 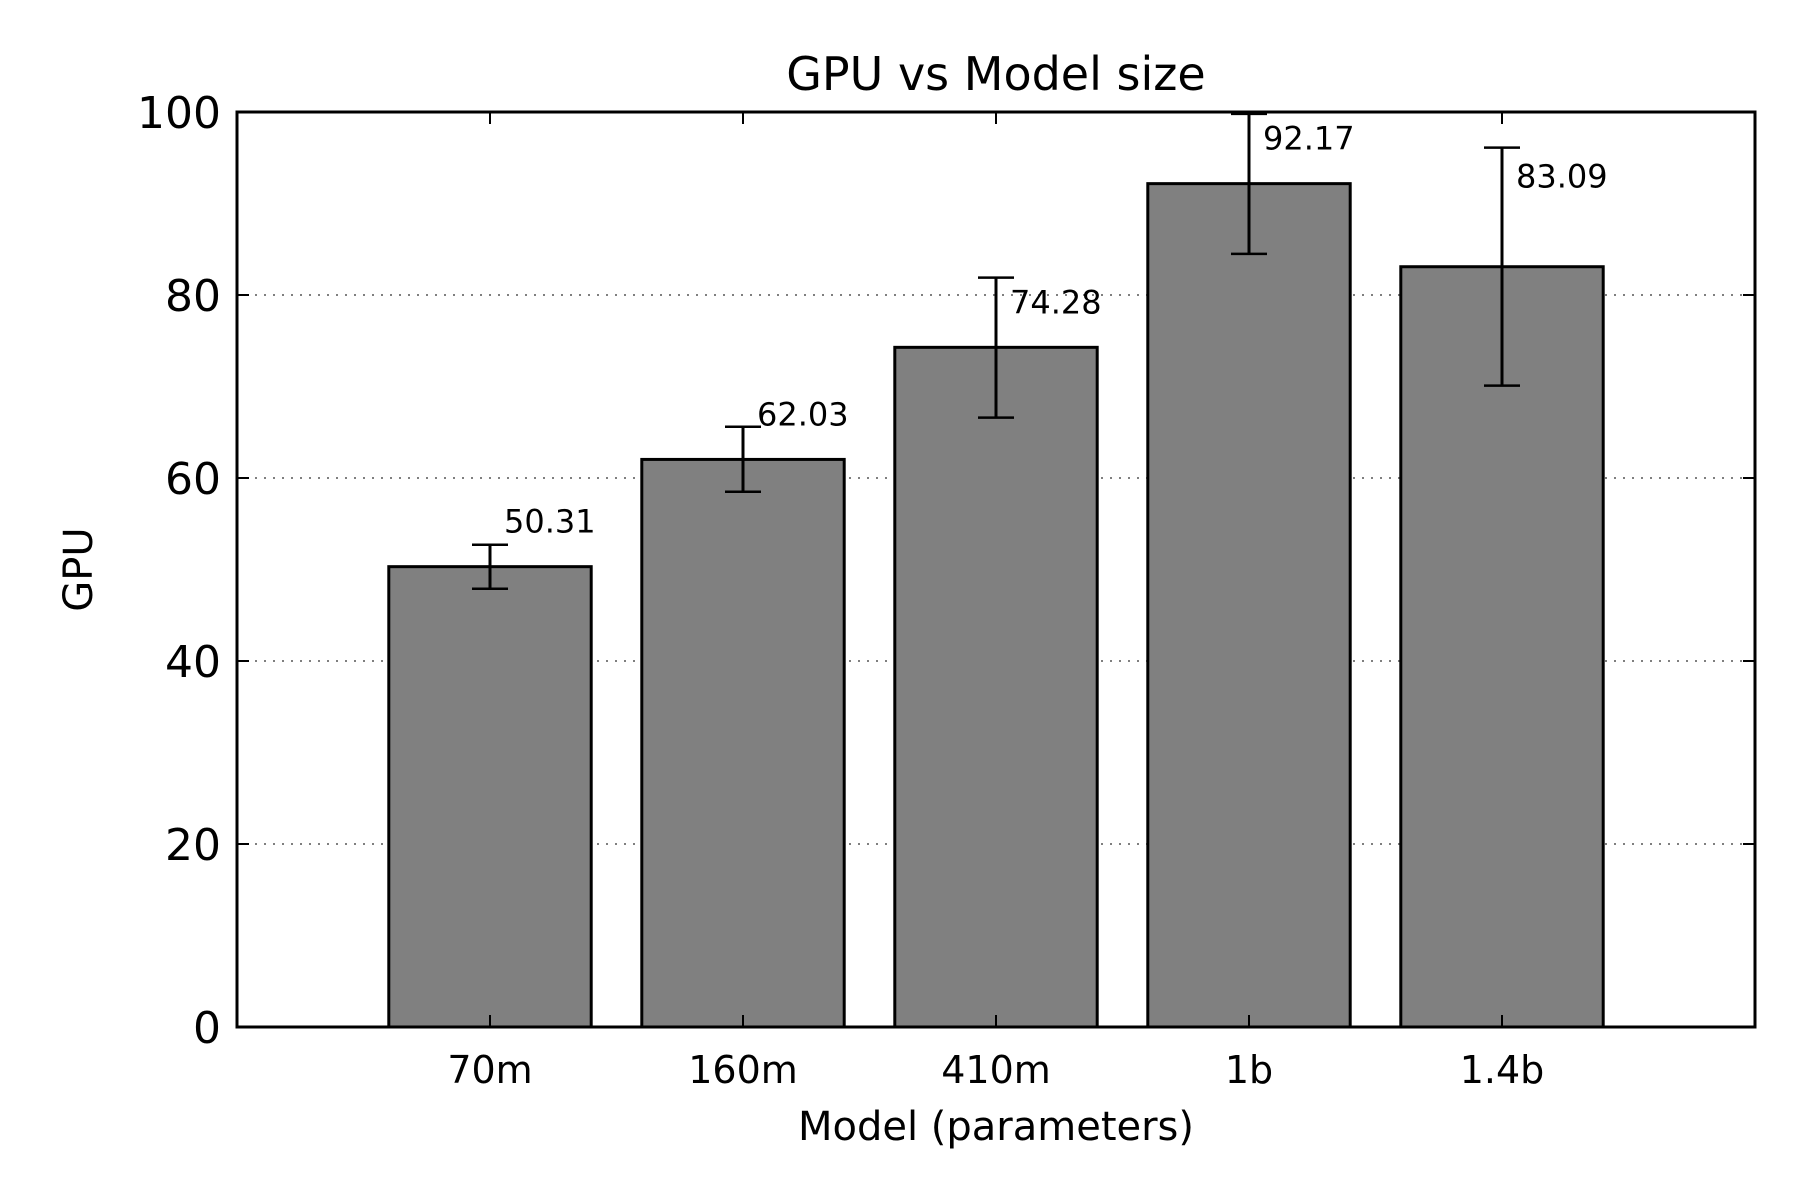 What do you see at coordinates (1249, 605) in the screenshot?
I see `bar-1b` at bounding box center [1249, 605].